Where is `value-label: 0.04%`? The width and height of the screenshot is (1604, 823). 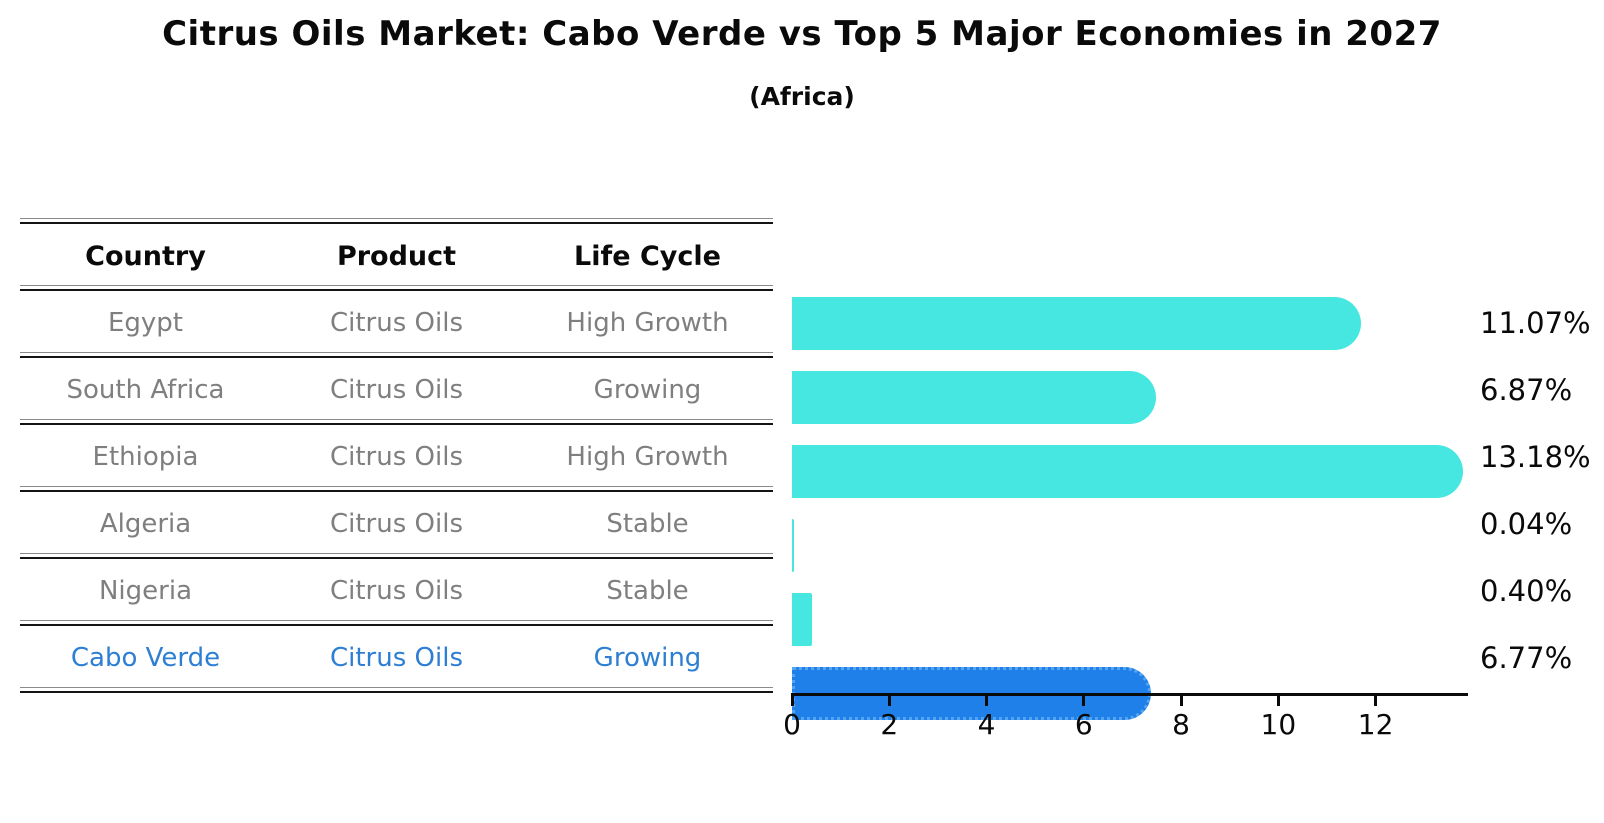
value-label: 0.04% is located at coordinates (1526, 524).